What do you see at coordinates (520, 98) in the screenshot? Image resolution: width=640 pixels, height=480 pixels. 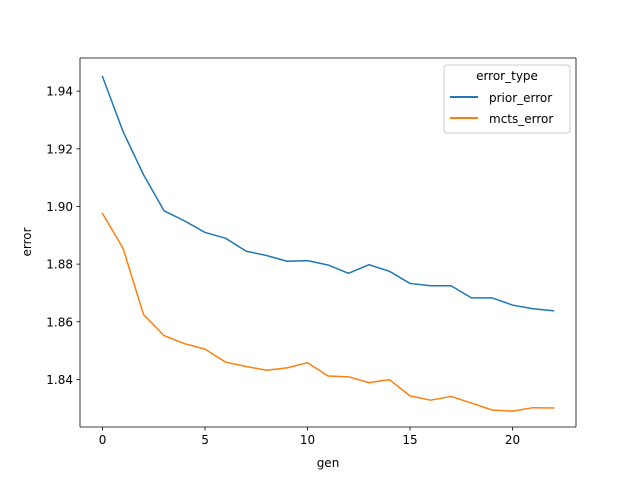 I see `legend-label-prior-error: prior_error` at bounding box center [520, 98].